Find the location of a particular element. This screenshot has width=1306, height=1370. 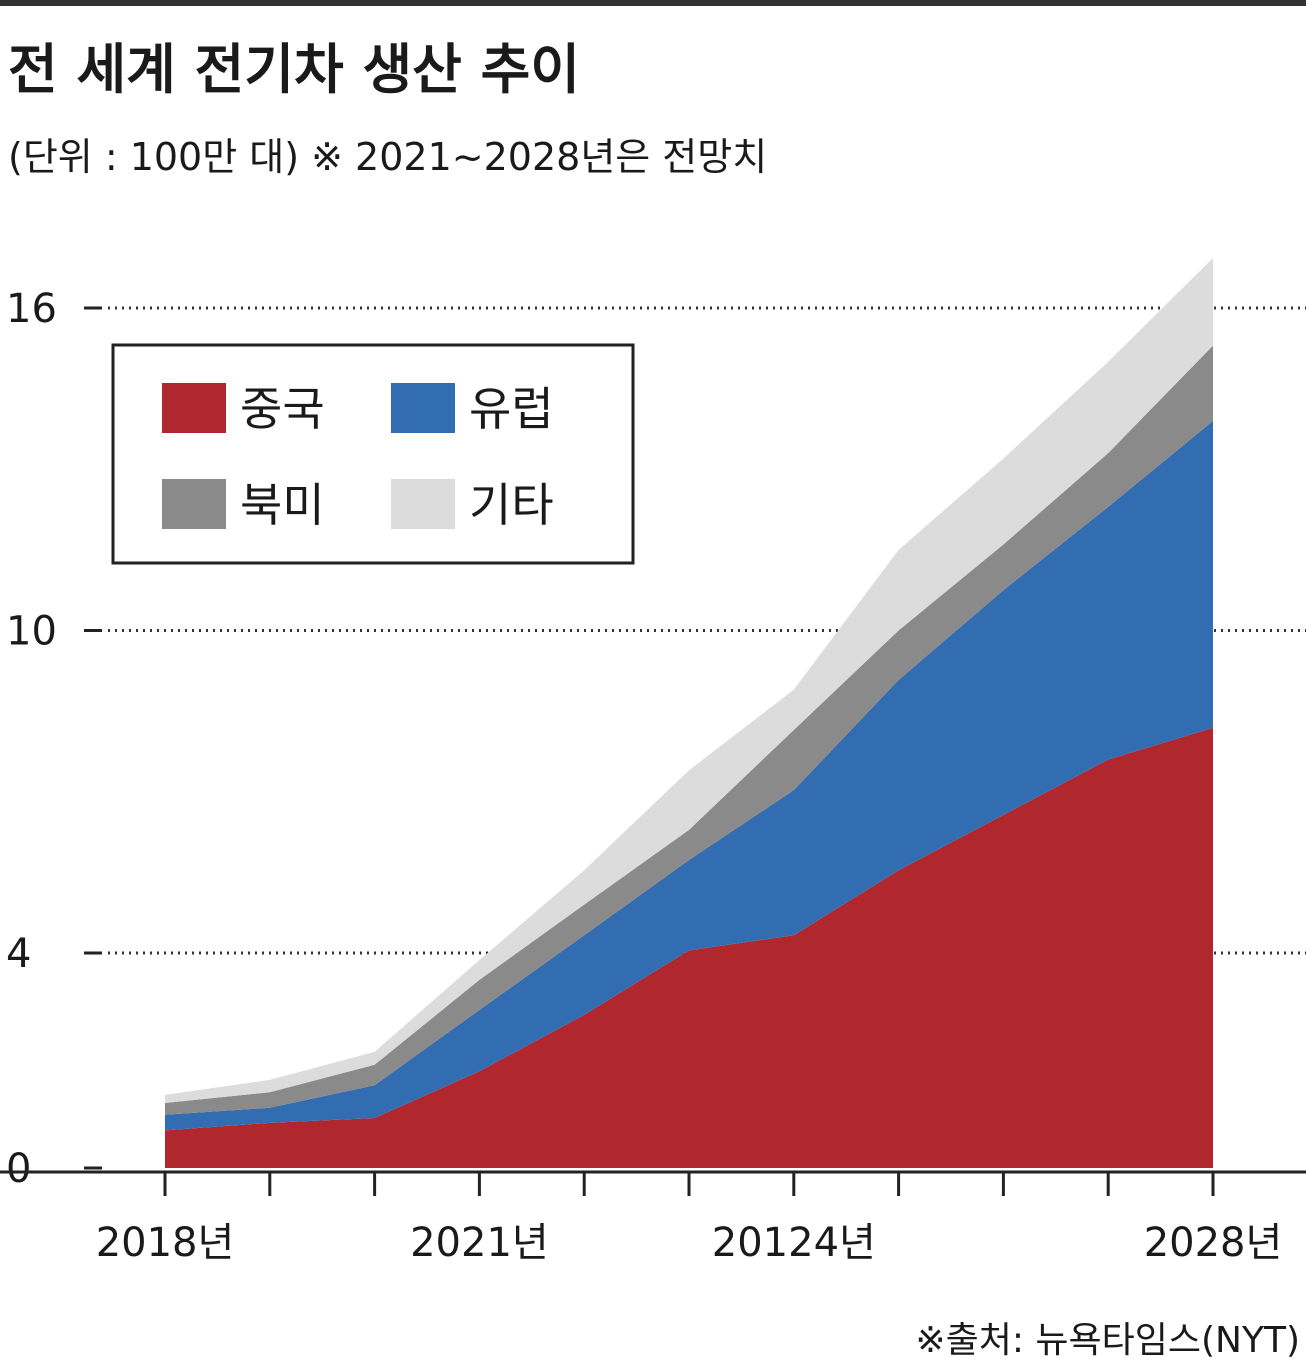

chart-subtitle: (단위 : 100만 대) ※ 2021~2028년은 전망치 is located at coordinates (387, 157).